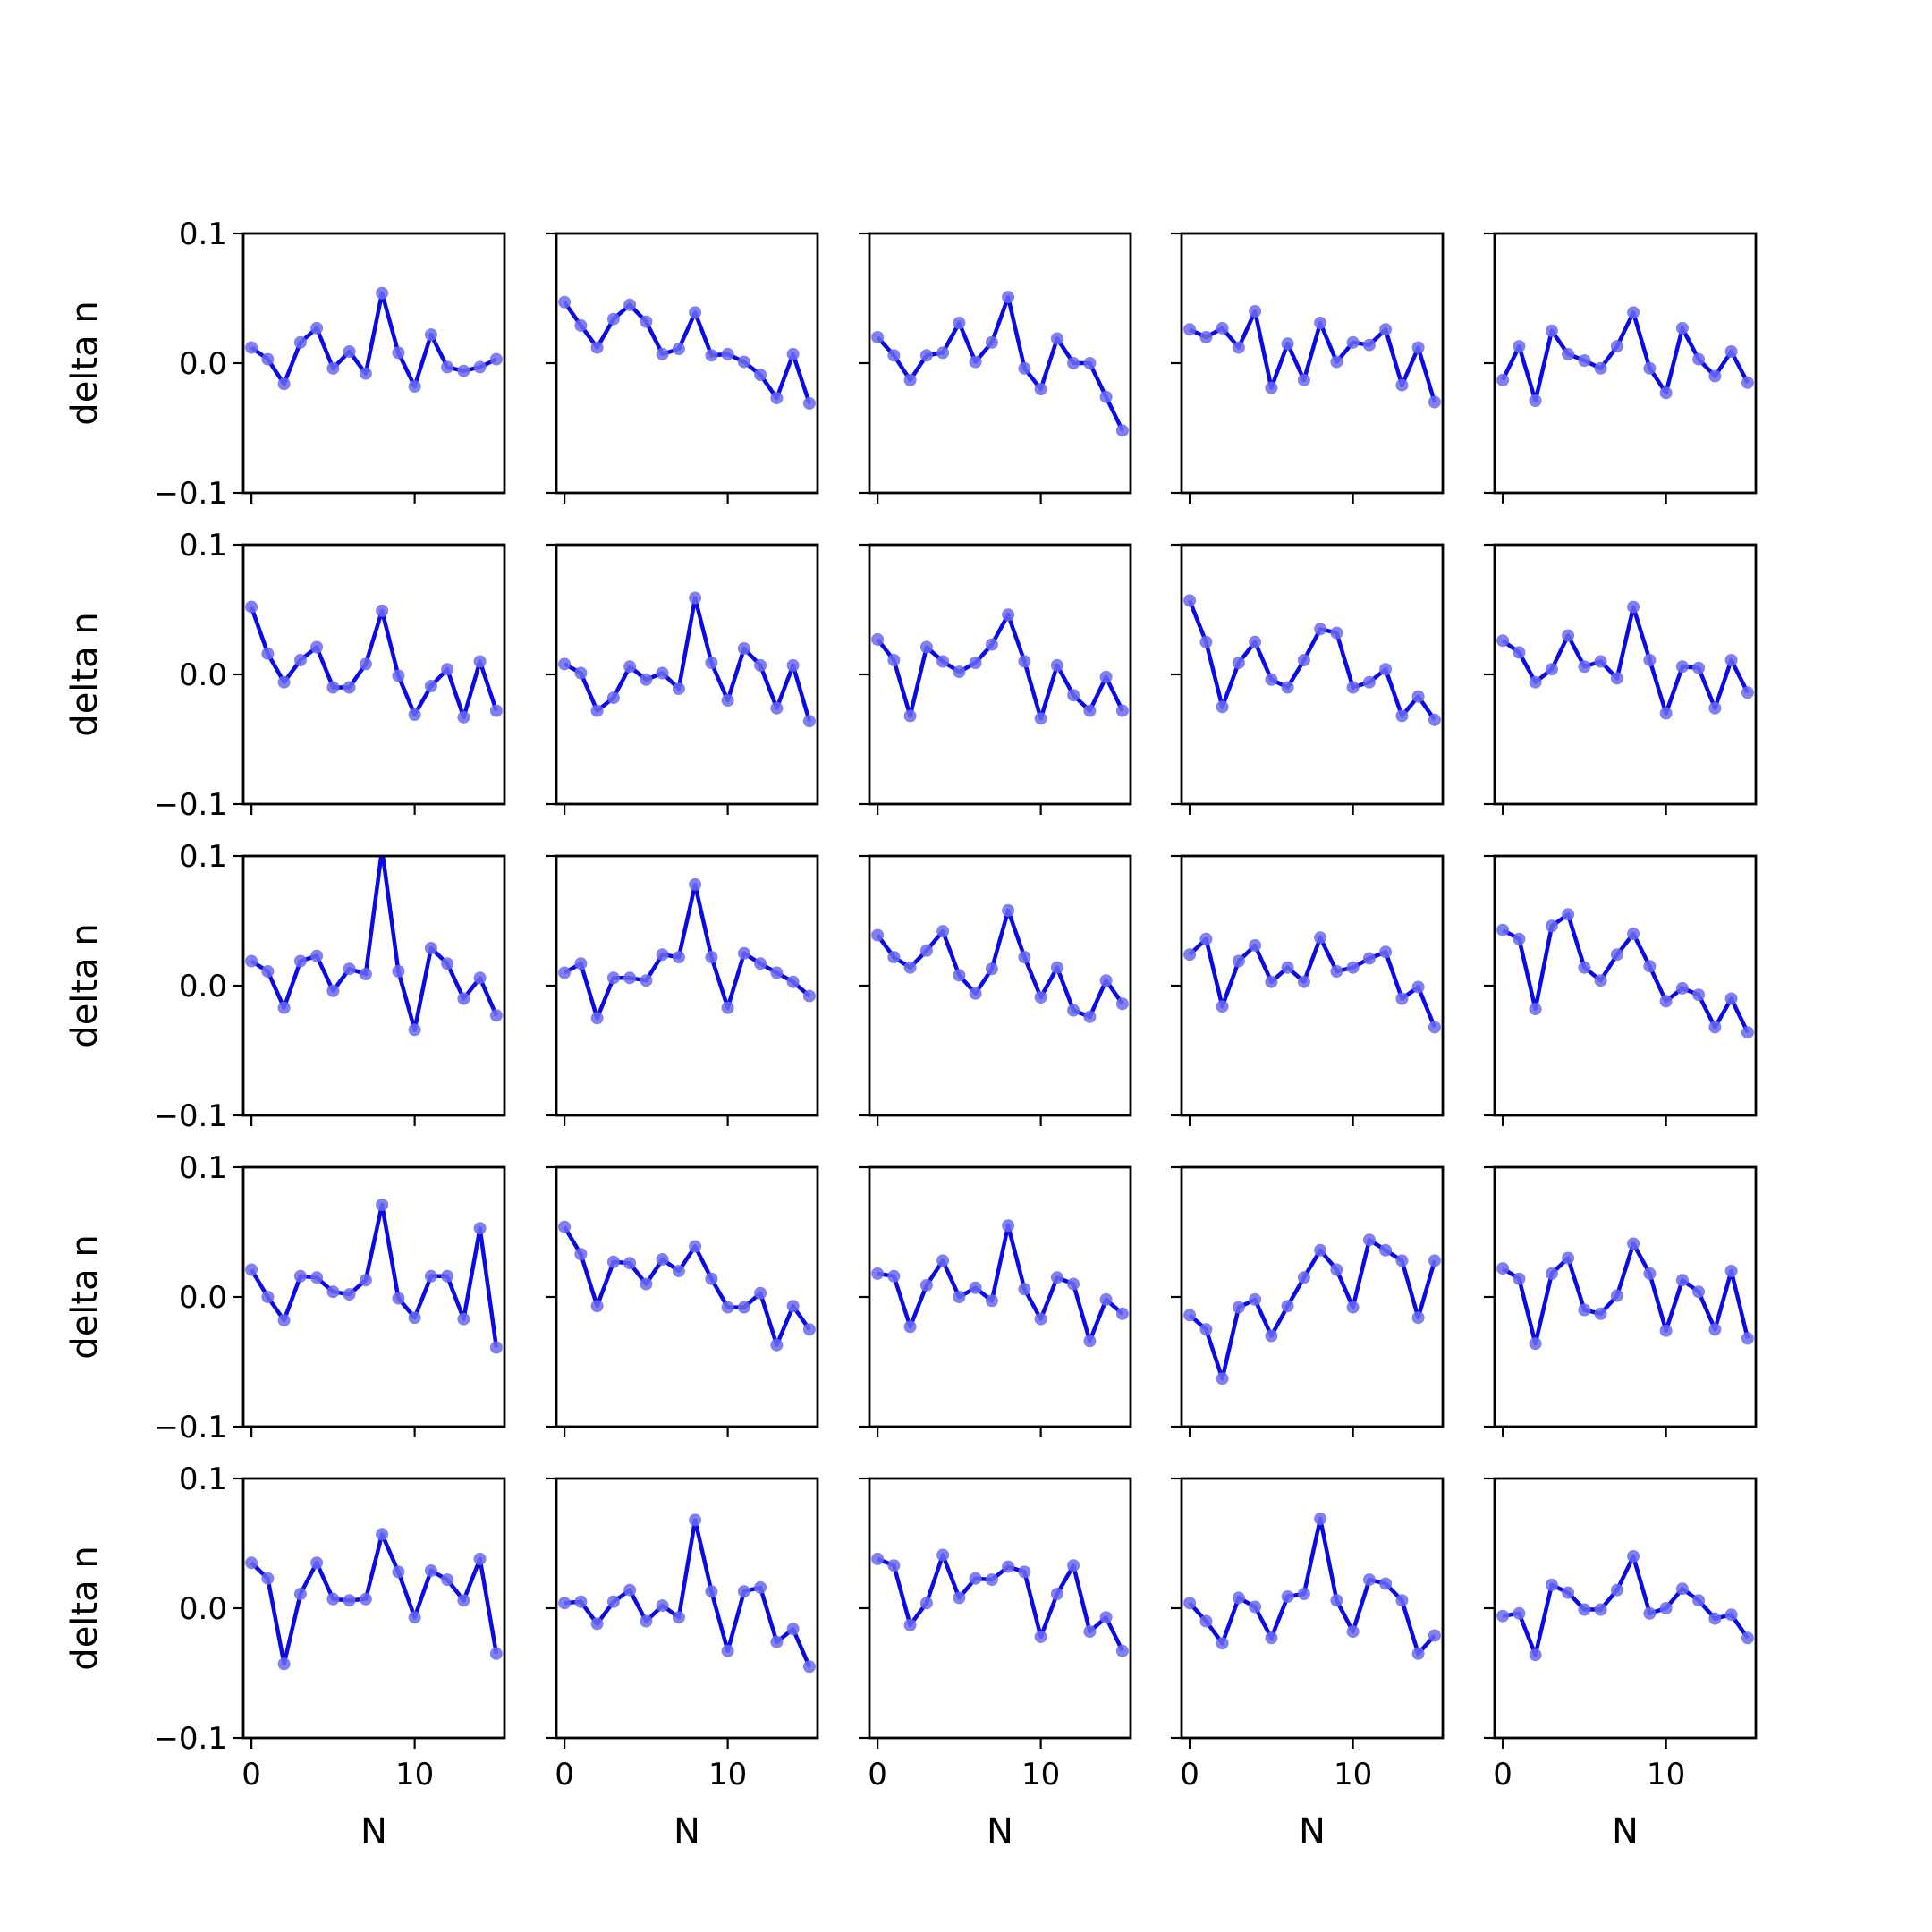 This screenshot has height=1932, width=1932. I want to click on subplot-5-1: −0.1 0.0 0.1 0 10 delta n N, so click(285, 1657).